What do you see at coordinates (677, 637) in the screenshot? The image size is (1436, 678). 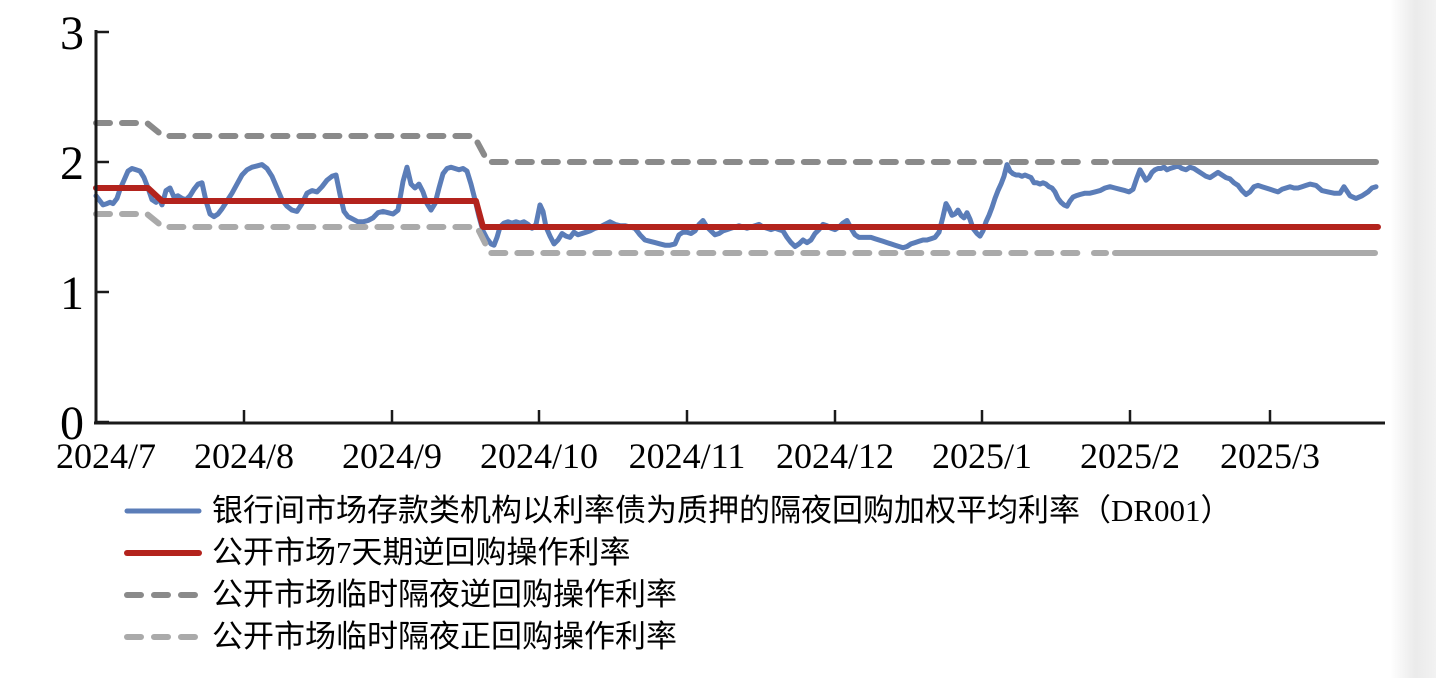 I see `legend-item: 公开市场临时隔夜正回购操作利率` at bounding box center [677, 637].